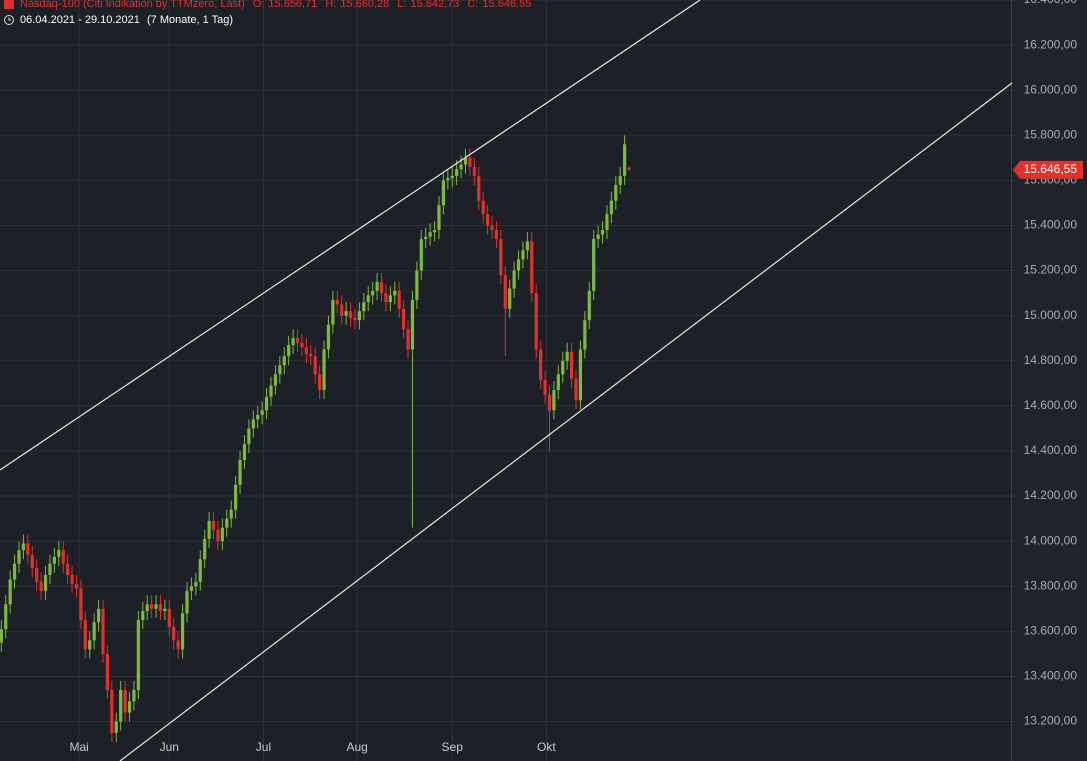 The image size is (1087, 761). What do you see at coordinates (9, 4) in the screenshot?
I see `instrument-icon` at bounding box center [9, 4].